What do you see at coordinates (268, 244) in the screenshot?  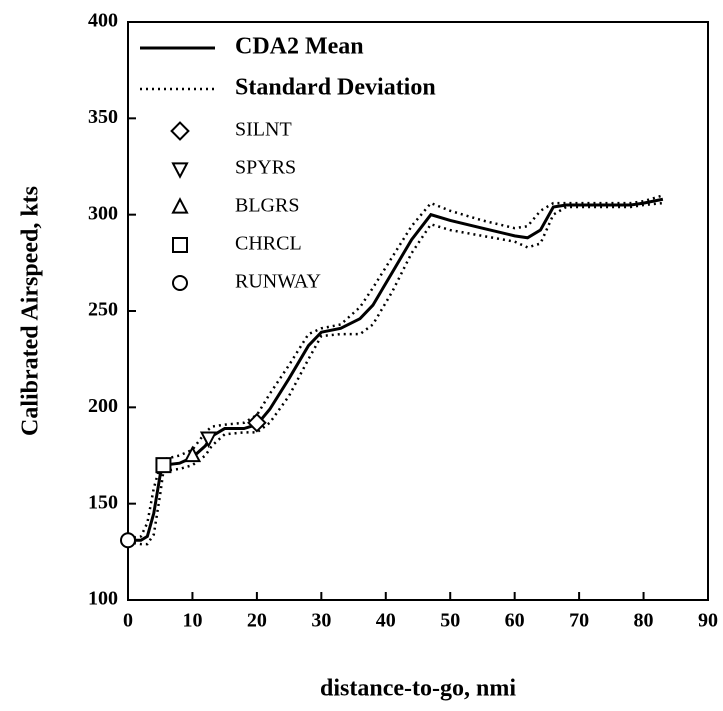 I see `legend-label: CHRCL` at bounding box center [268, 244].